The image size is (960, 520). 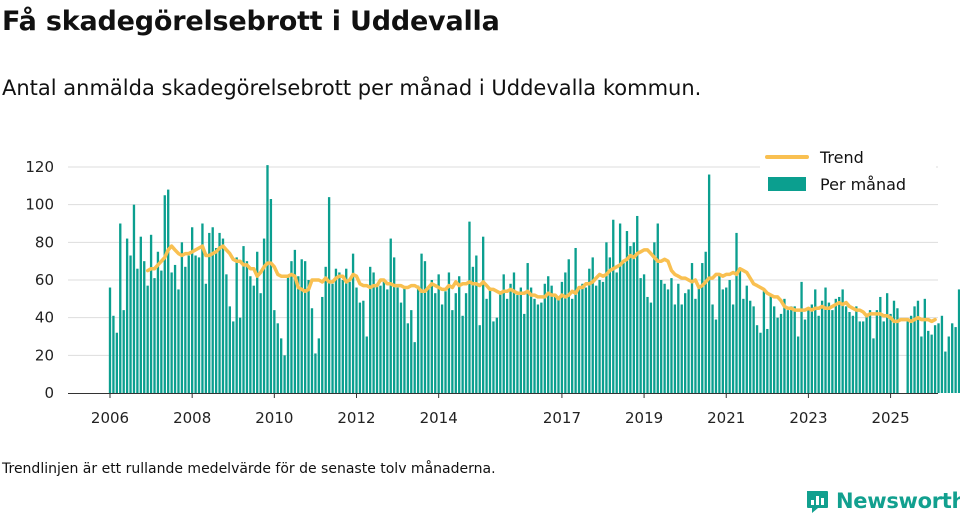 What do you see at coordinates (39, 205) in the screenshot?
I see `y-tick-label: 100` at bounding box center [39, 205].